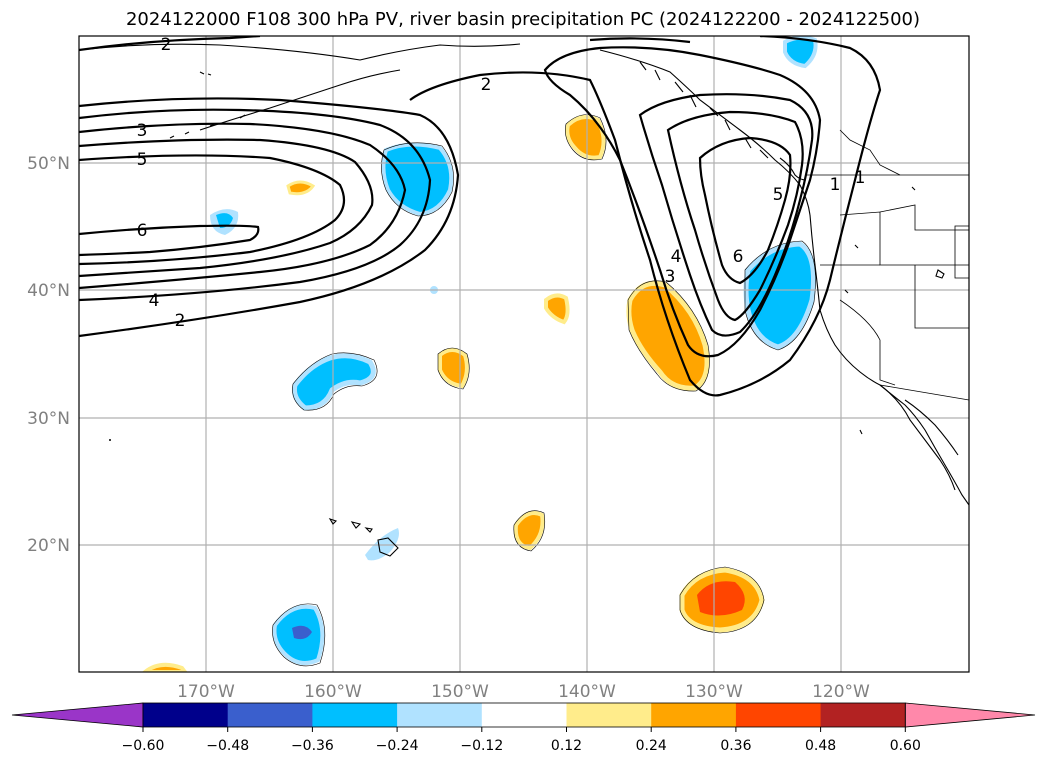  What do you see at coordinates (800, 52) in the screenshot?
I see `neg-area-alaska` at bounding box center [800, 52].